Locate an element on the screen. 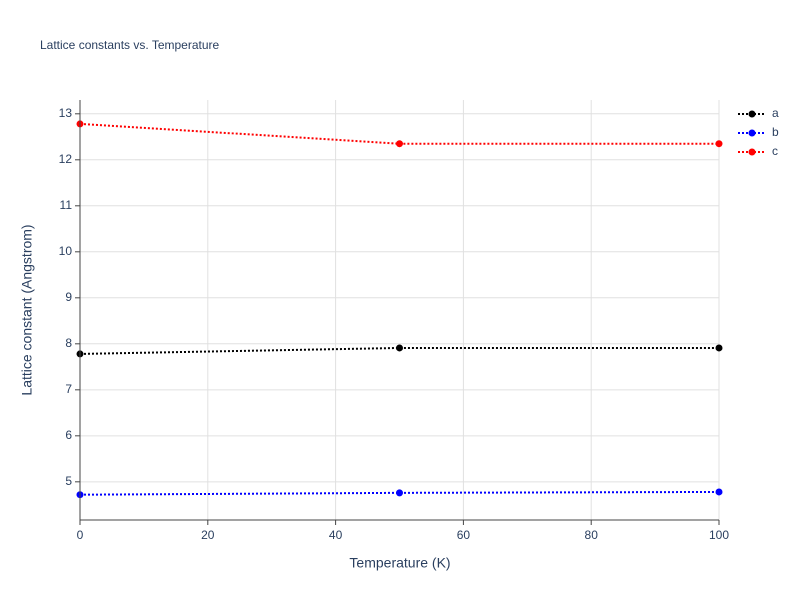  x-tick-label: 60 is located at coordinates (464, 535).